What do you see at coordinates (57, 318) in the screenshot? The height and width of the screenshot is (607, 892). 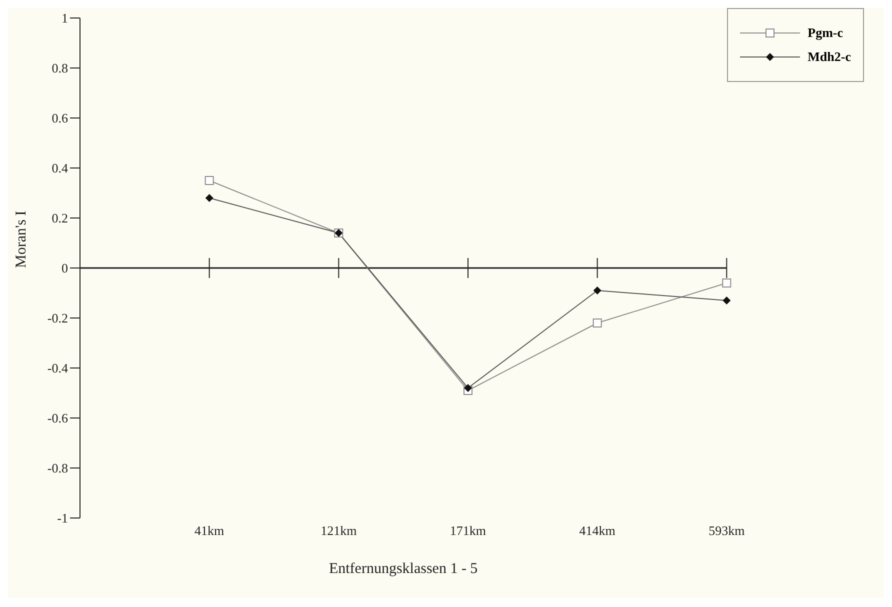 I see `y-tick-label: -0.2` at bounding box center [57, 318].